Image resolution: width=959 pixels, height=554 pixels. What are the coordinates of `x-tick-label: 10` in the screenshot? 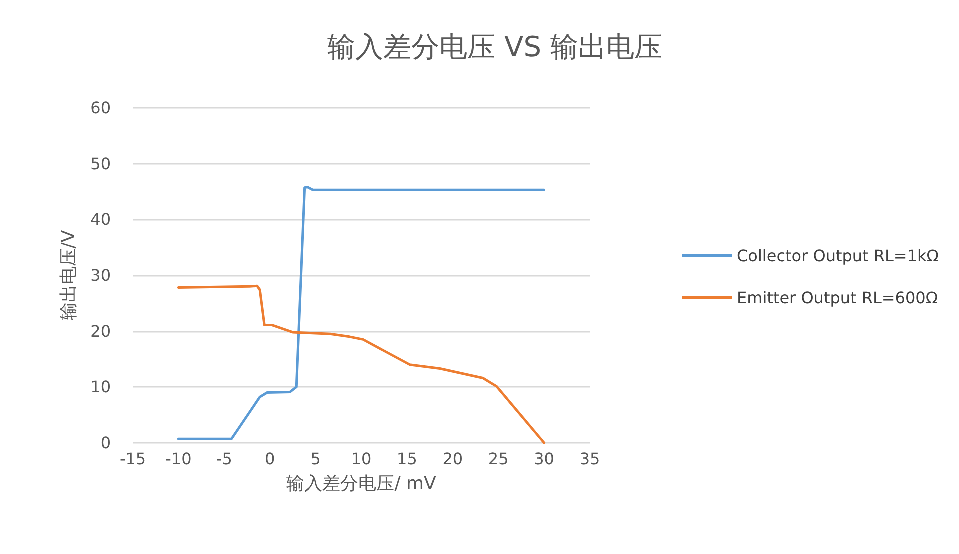 It's located at (361, 459).